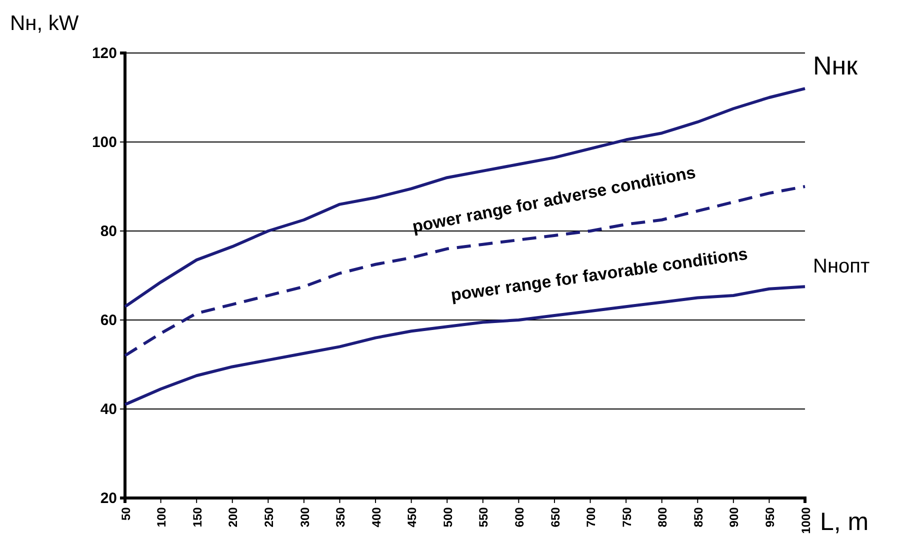  Describe the element at coordinates (483, 517) in the screenshot. I see `x-tick-label: 550` at that location.